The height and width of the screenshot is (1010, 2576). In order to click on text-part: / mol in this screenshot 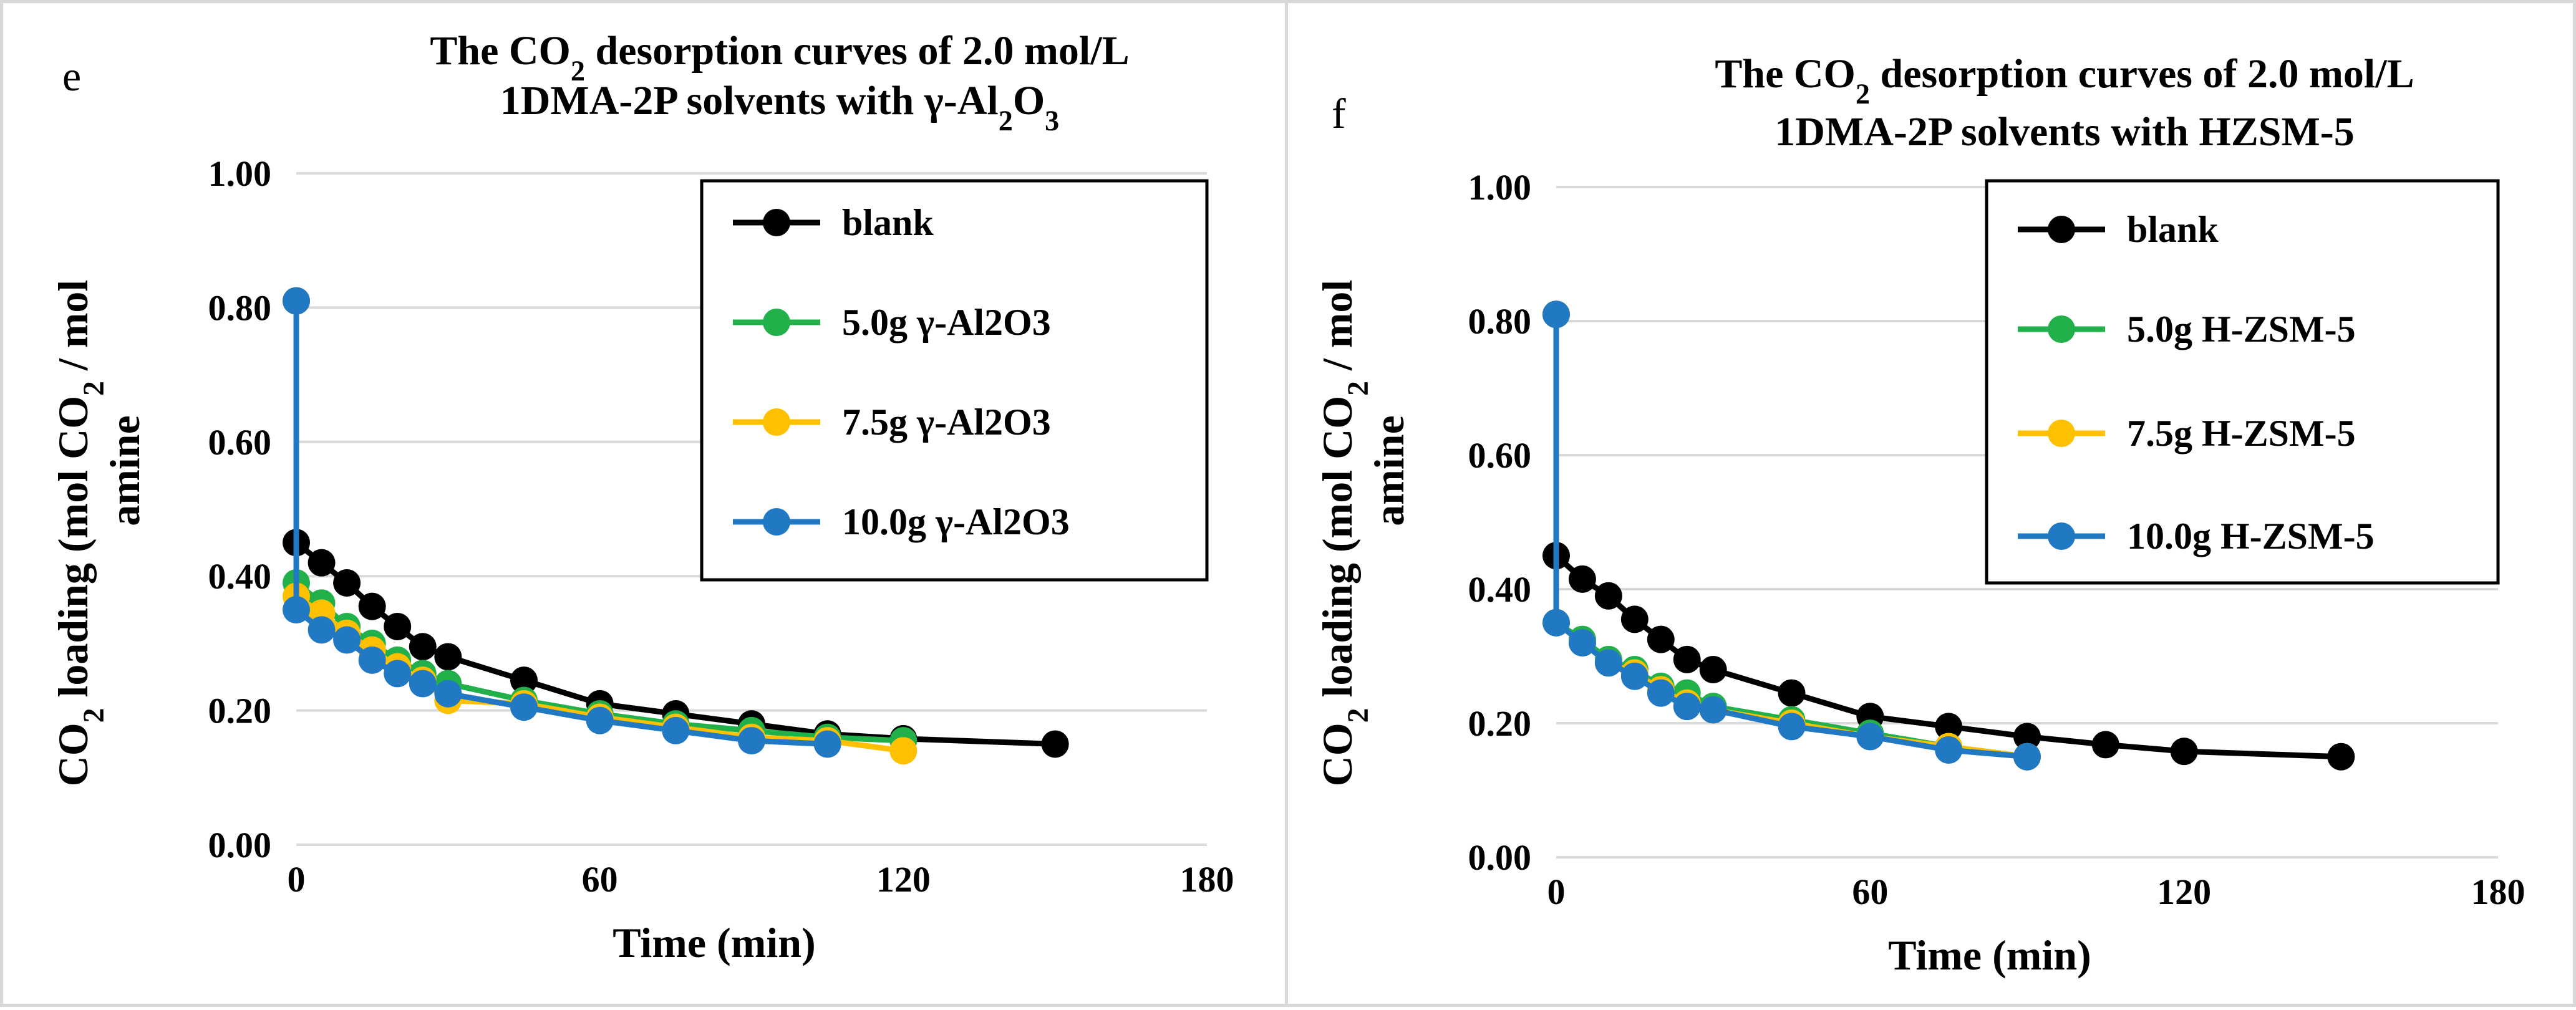, I will do `click(1337, 331)`.